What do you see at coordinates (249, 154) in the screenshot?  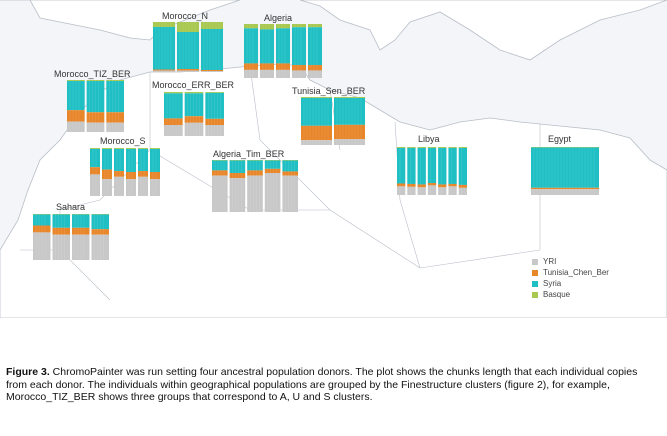 I see `label-algeria-tim-ber: Algeria_Tim_BER` at bounding box center [249, 154].